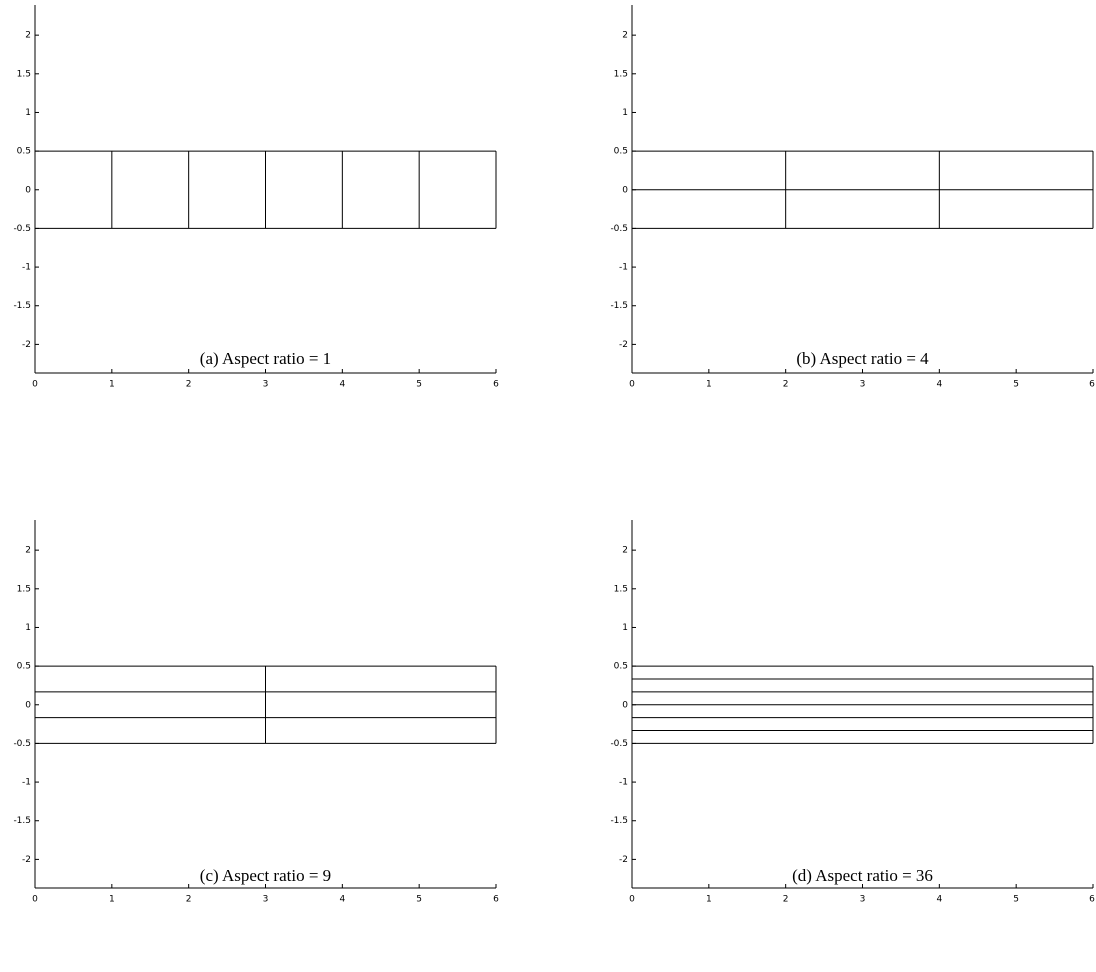  Describe the element at coordinates (862, 875) in the screenshot. I see `caption: (d) Aspect ratio = 36` at that location.